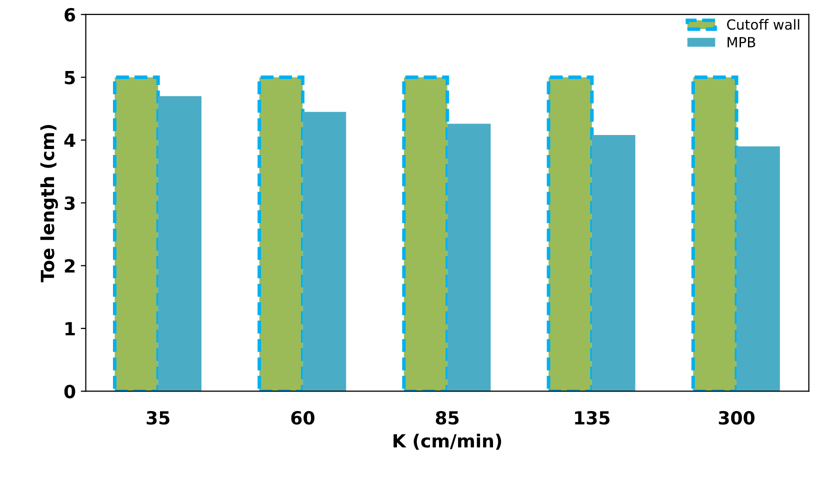 The width and height of the screenshot is (817, 483). I want to click on y-tick-label: 0, so click(70, 391).